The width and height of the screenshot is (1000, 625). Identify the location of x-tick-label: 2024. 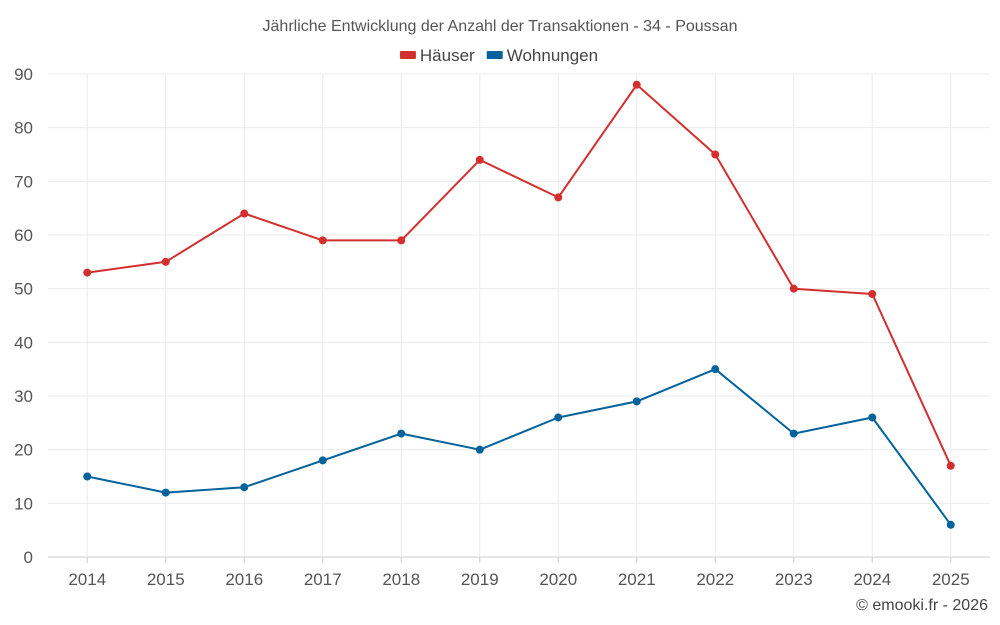
(872, 579).